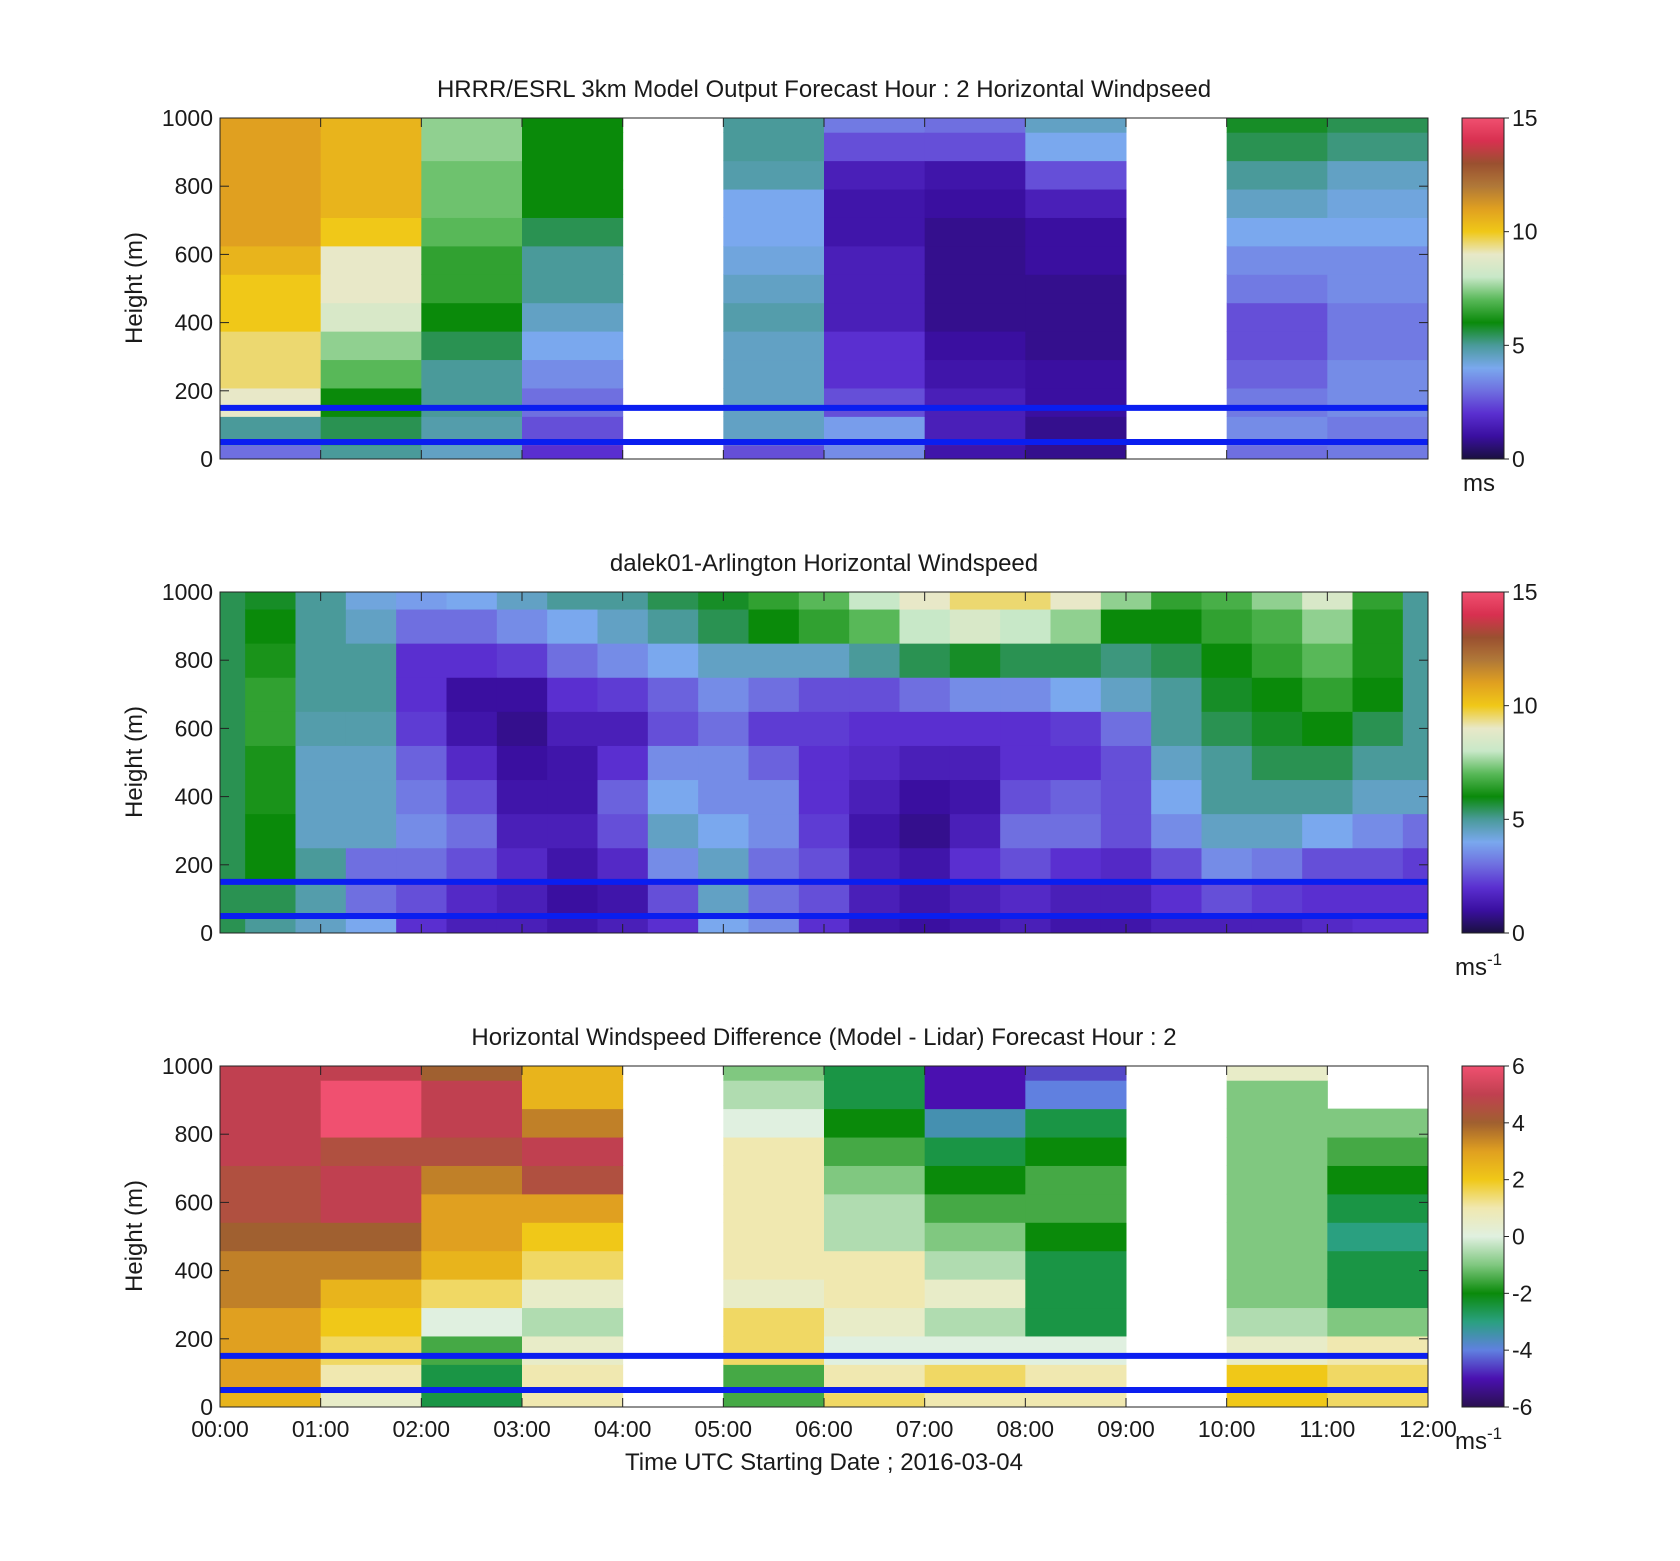 The image size is (1680, 1561). What do you see at coordinates (194, 391) in the screenshot?
I see `y-tick-label: 200` at bounding box center [194, 391].